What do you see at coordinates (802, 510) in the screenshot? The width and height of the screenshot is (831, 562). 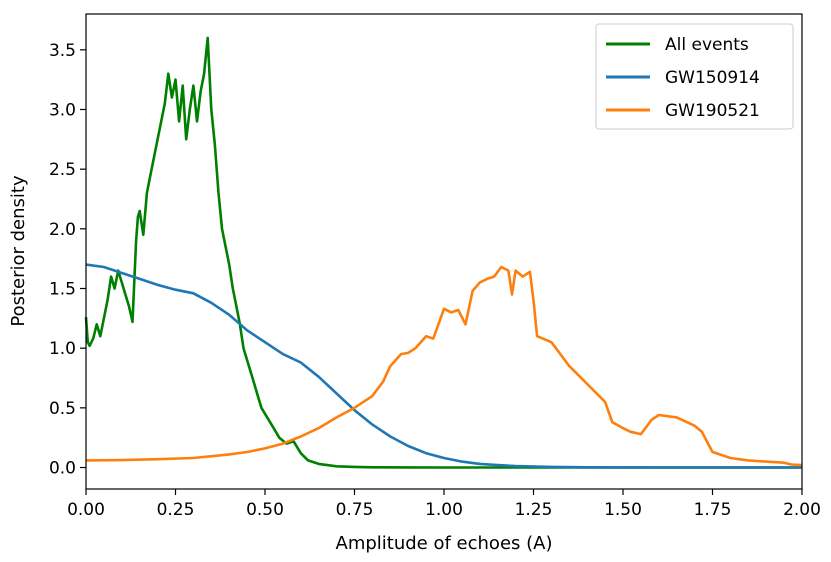 I see `x-tick-label: 2.00` at bounding box center [802, 510].